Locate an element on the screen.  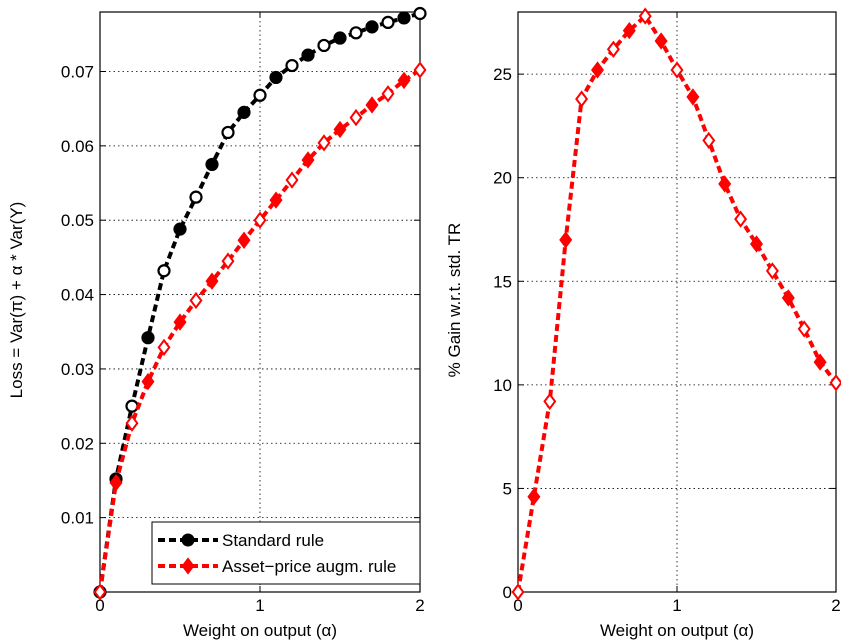
y-tick-label: 10 is located at coordinates (502, 385).